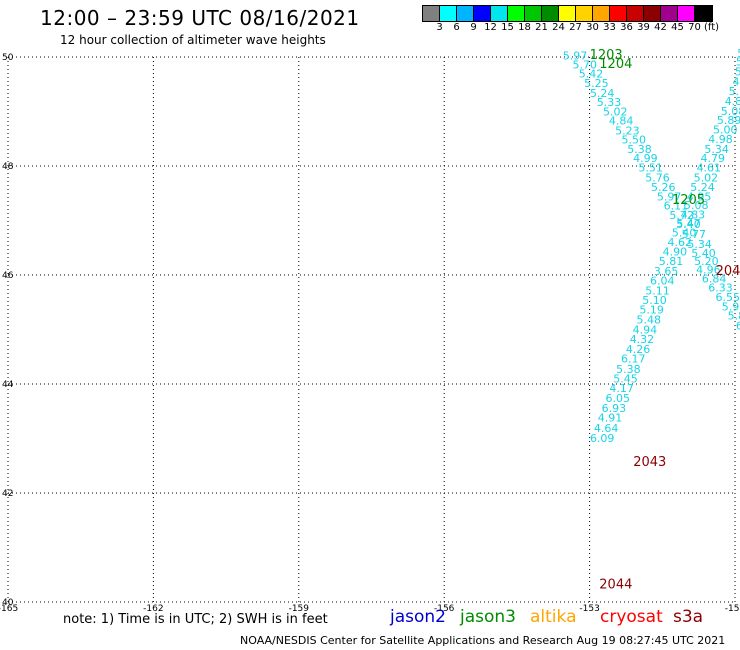 The height and width of the screenshot is (650, 740). What do you see at coordinates (8, 167) in the screenshot?
I see `y-tick-label: 48` at bounding box center [8, 167].